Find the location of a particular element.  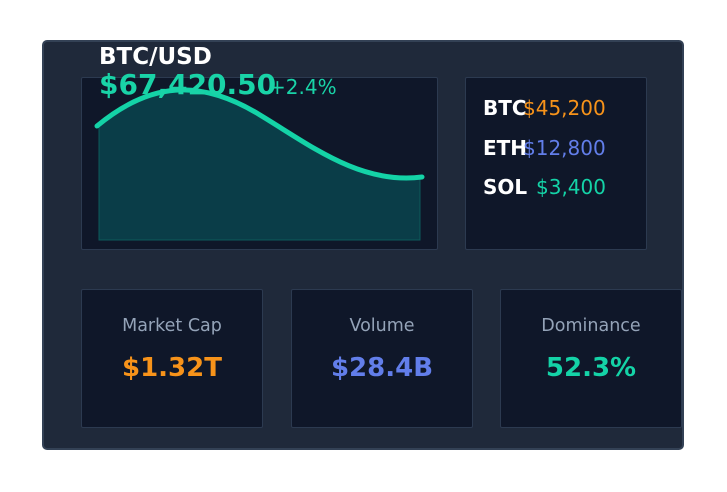

ticker-row-btc: BTC $45,200 is located at coordinates (544, 108).